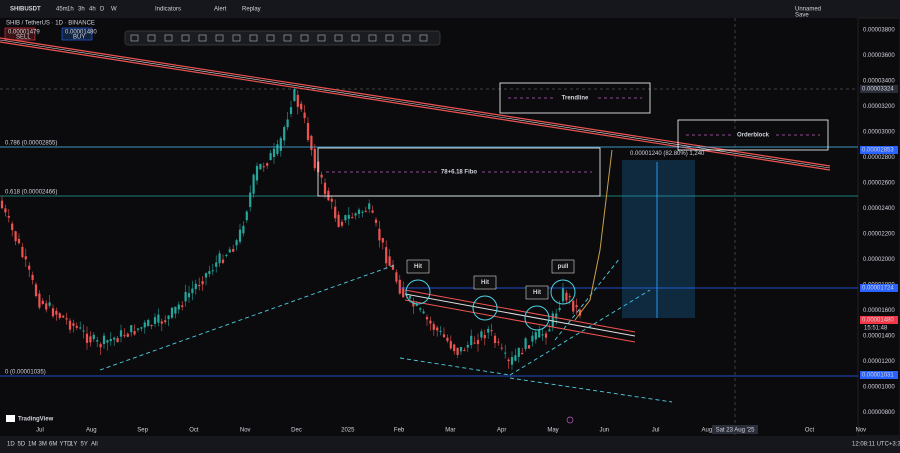 The width and height of the screenshot is (900, 453). I want to click on range-button: 6M, so click(53, 445).